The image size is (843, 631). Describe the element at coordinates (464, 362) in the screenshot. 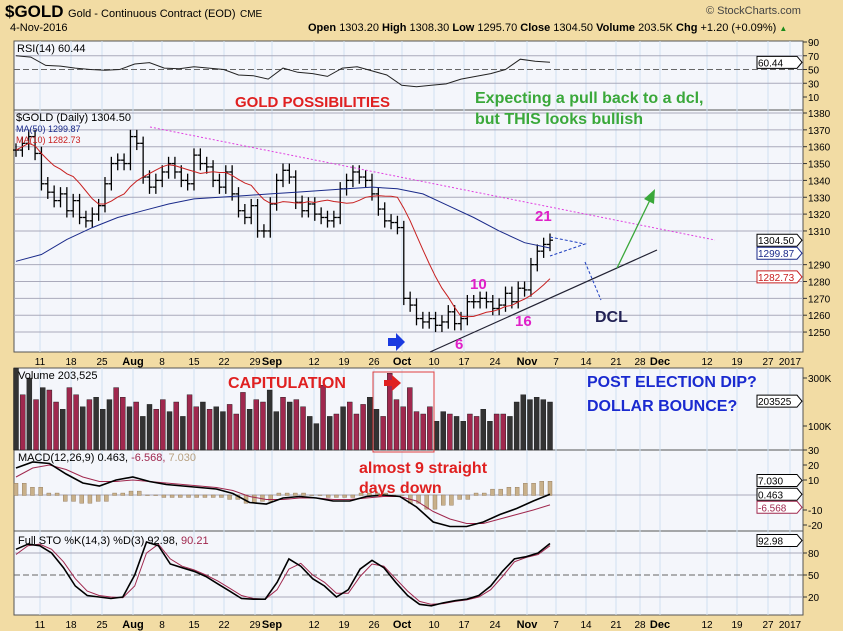

I see `x-axis-top-tick: 17` at that location.